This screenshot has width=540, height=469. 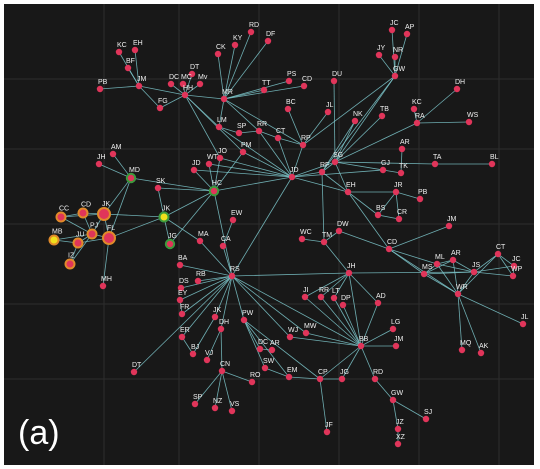 What do you see at coordinates (403, 166) in the screenshot?
I see `node-label: TK` at bounding box center [403, 166].